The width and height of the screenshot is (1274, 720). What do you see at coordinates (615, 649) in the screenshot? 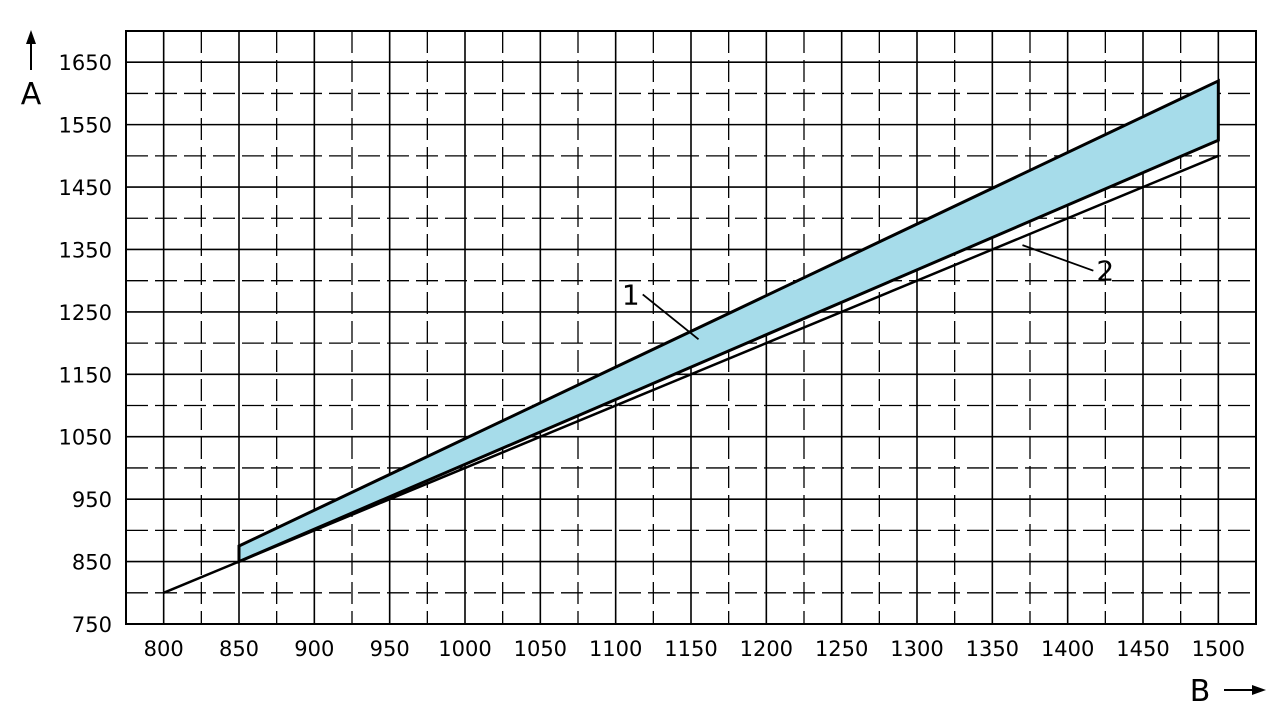
I see `x-tick-label: 1100` at bounding box center [615, 649].